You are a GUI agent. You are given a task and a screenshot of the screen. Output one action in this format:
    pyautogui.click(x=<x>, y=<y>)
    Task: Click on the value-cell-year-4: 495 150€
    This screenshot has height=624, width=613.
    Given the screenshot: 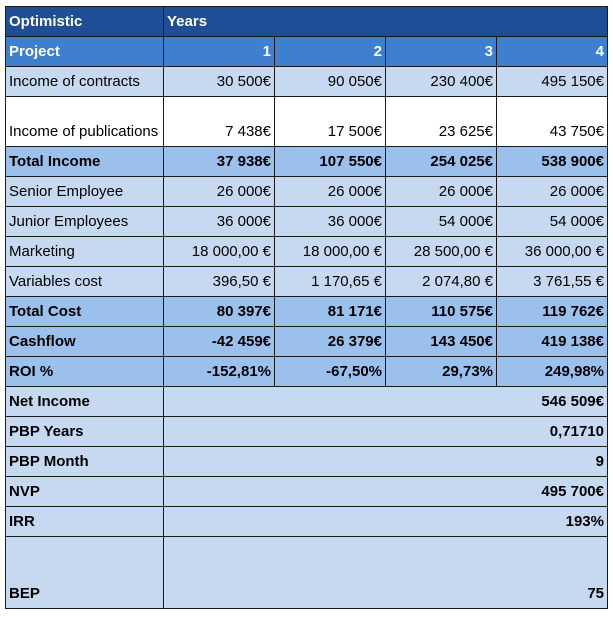 What is the action you would take?
    pyautogui.click(x=552, y=81)
    